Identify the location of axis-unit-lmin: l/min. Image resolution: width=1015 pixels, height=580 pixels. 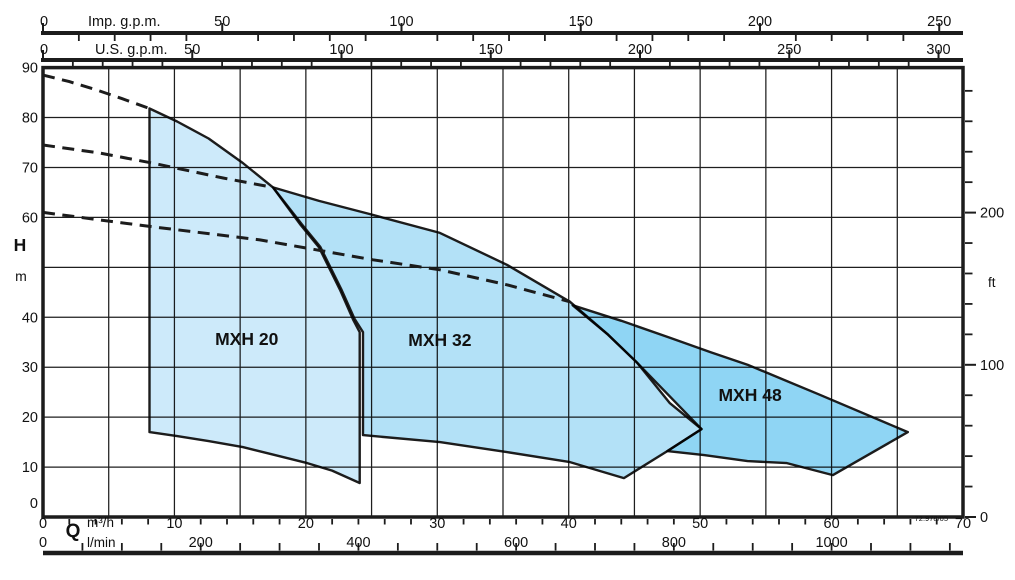
(101, 542).